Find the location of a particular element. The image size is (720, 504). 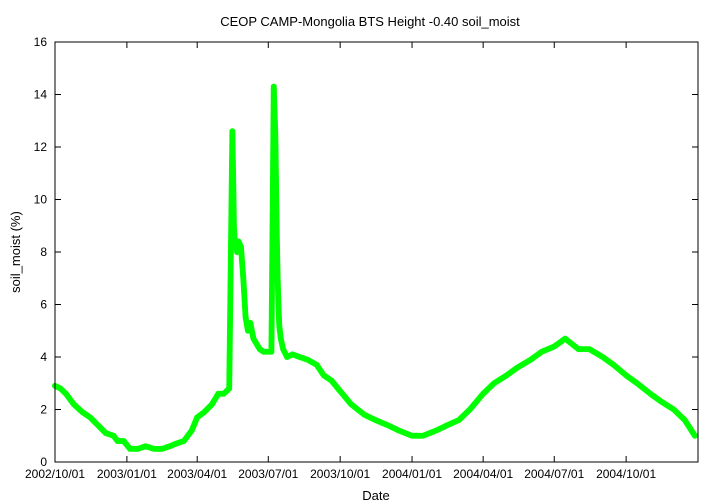

y-axis-title: soil_moist (%) is located at coordinates (15, 252).